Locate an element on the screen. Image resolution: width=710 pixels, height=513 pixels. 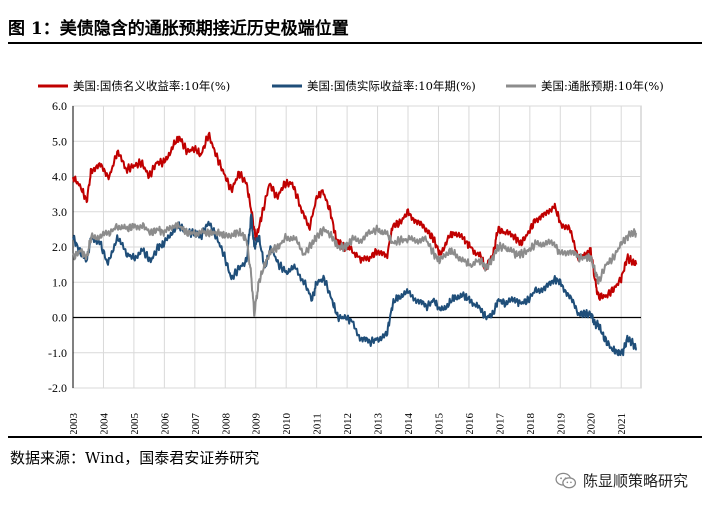
x-tick-label: 2009 is located at coordinates (257, 424).